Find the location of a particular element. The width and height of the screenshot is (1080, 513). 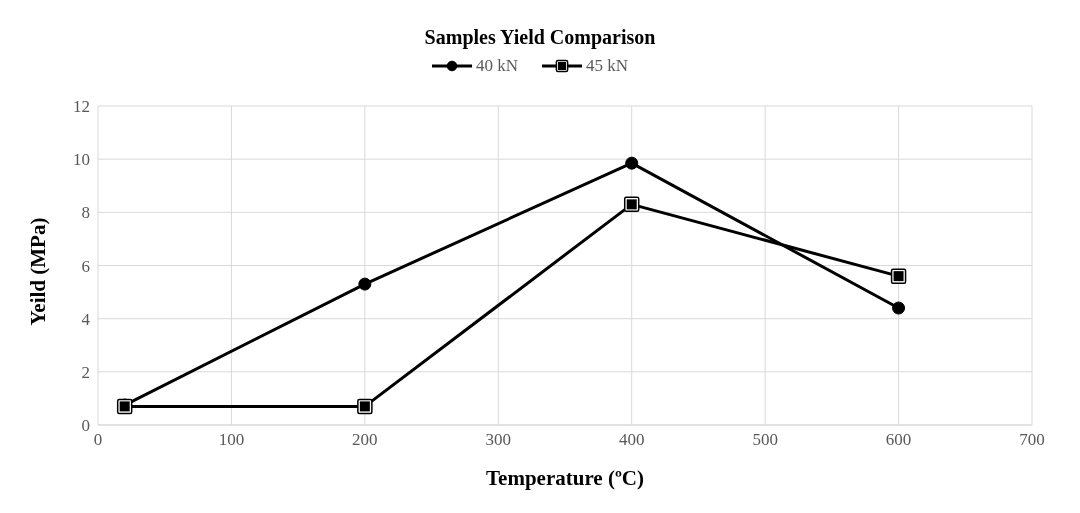

y-tick-label: 0 is located at coordinates (85, 426).